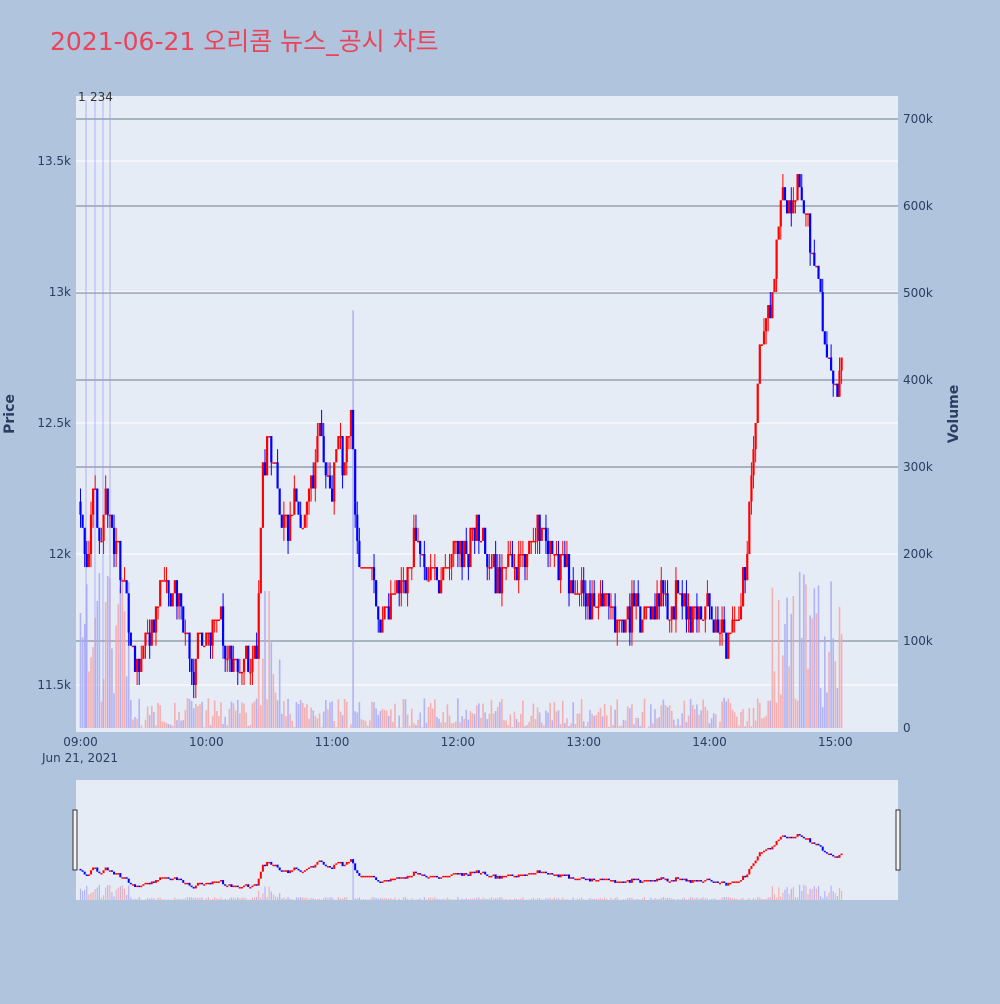 The width and height of the screenshot is (1000, 1004). I want to click on range-slider-left-handle, so click(75, 840).